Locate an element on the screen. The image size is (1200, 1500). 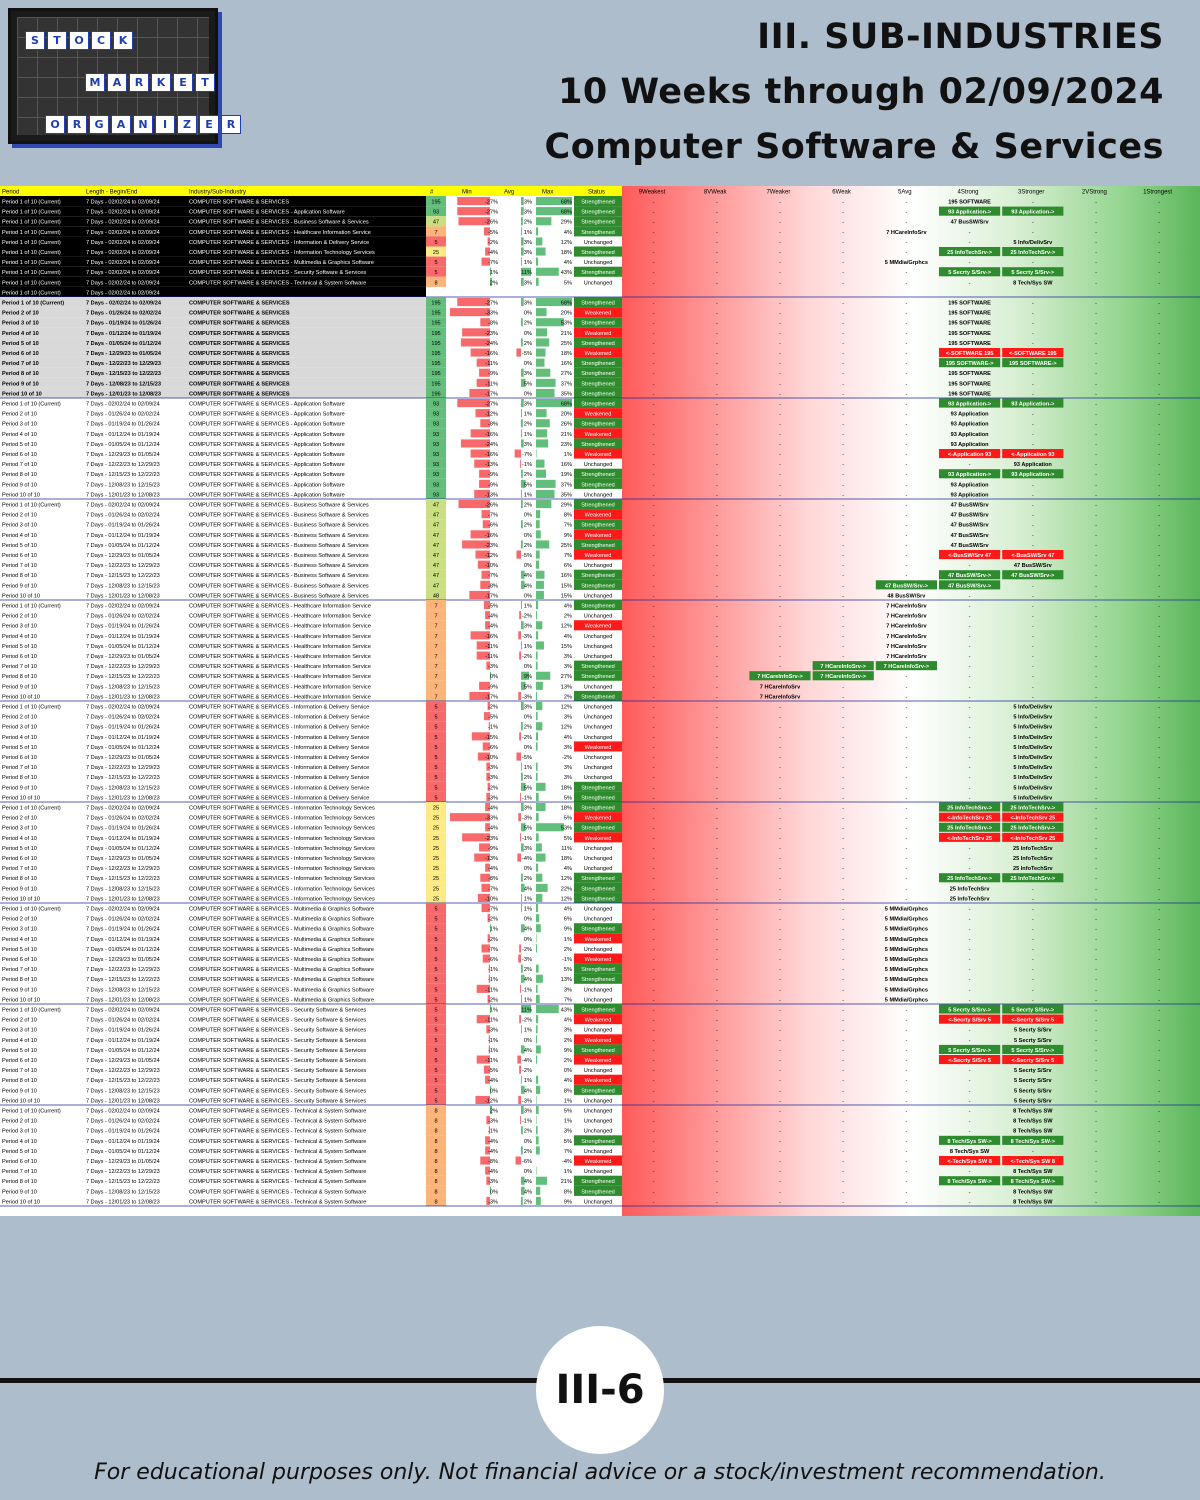
avg-cell: 3% is located at coordinates (528, 374).